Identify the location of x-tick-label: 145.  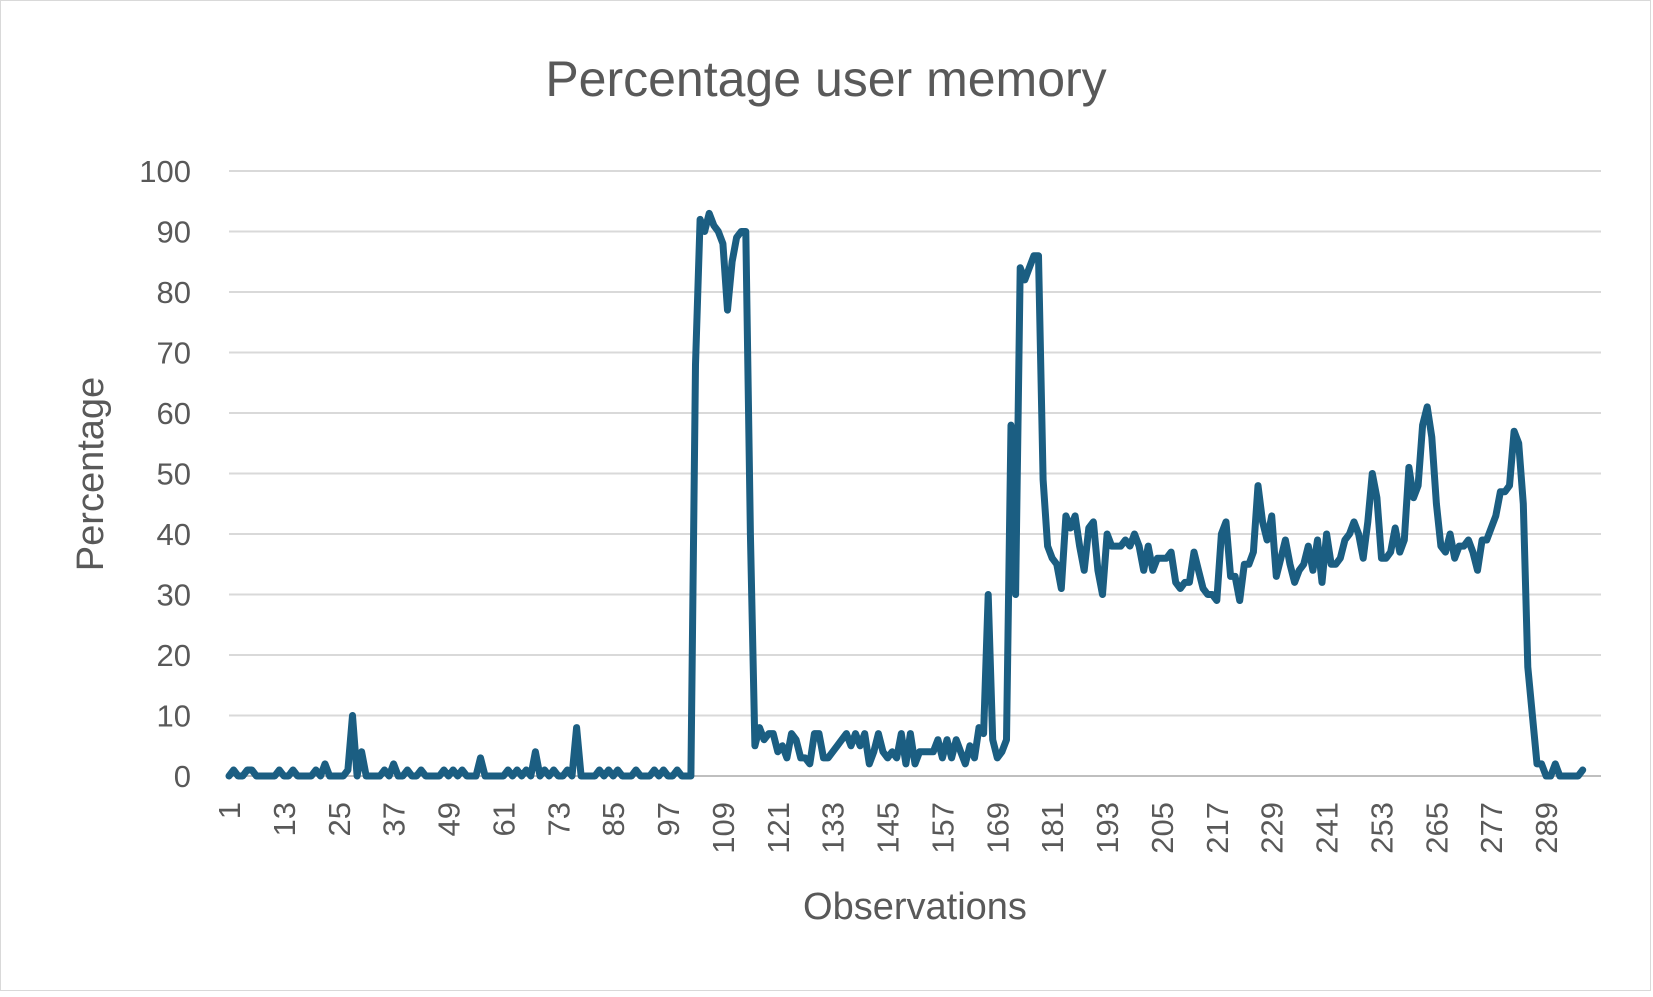
(888, 828).